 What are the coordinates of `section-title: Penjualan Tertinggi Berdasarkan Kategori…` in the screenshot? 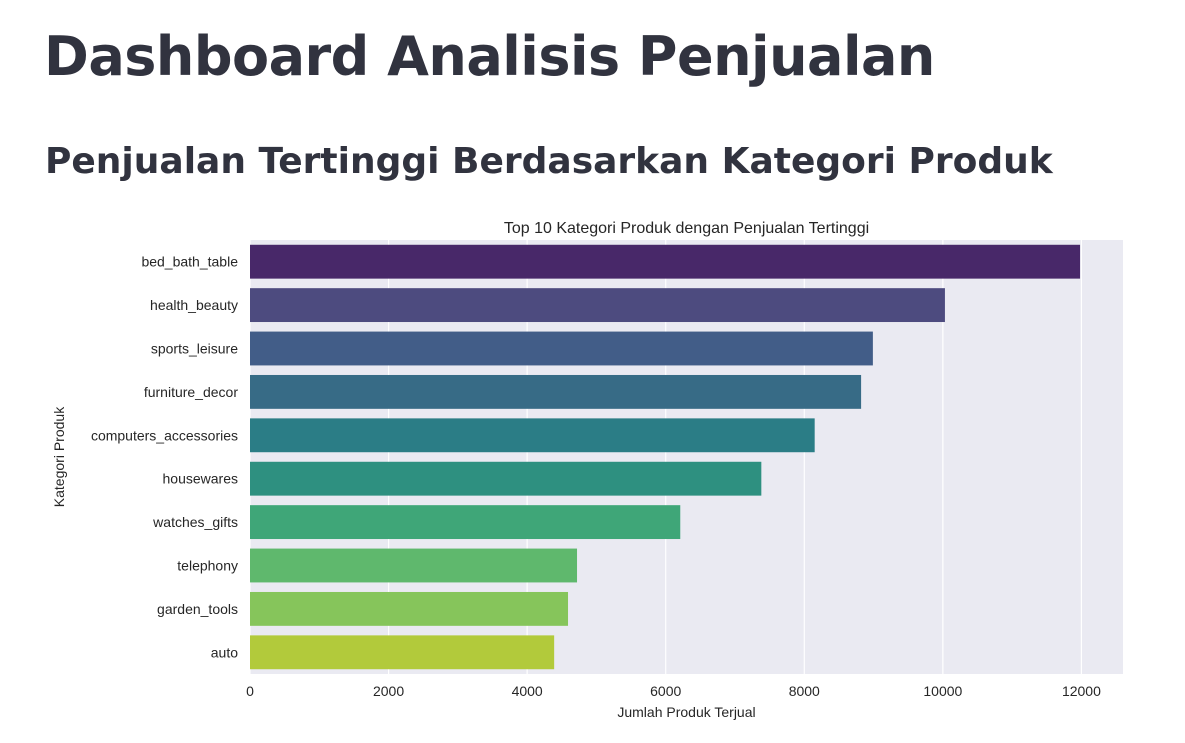 It's located at (549, 161).